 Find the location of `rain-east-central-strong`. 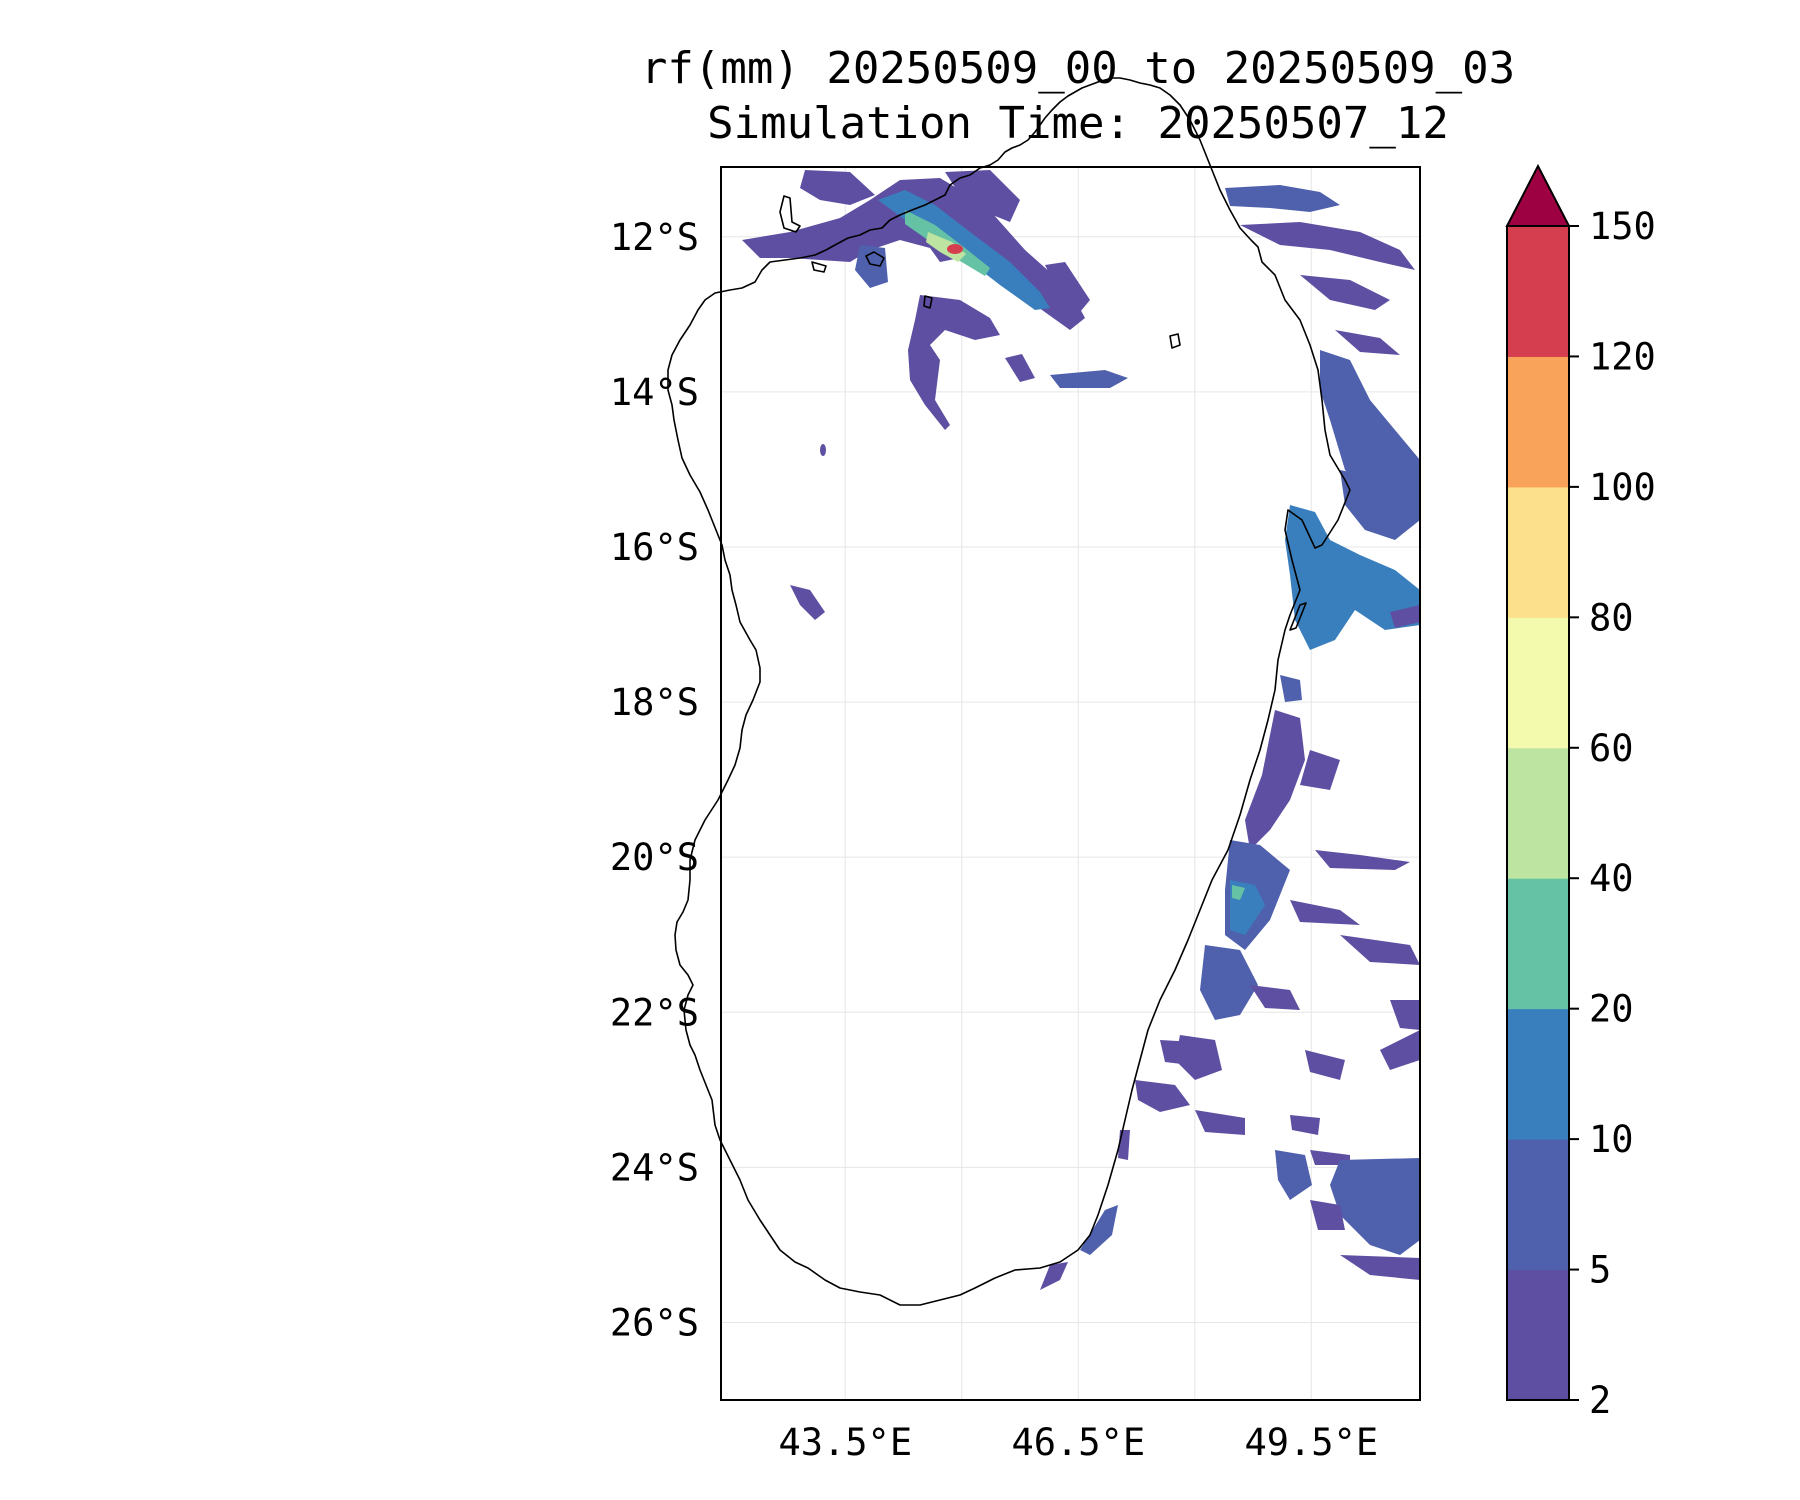

rain-east-central-strong is located at coordinates (1238, 892).